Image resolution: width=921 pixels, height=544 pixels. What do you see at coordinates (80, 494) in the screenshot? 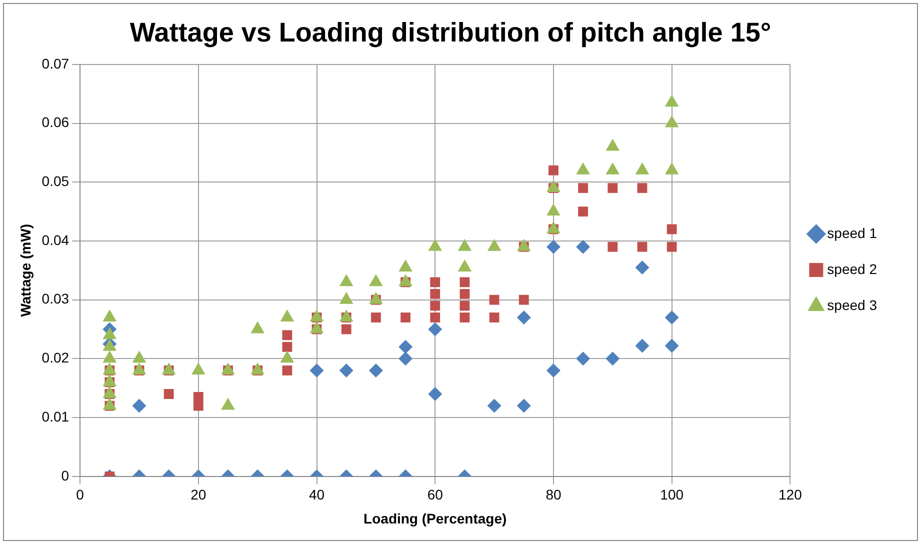
I see `x-tick-label: 0` at bounding box center [80, 494].